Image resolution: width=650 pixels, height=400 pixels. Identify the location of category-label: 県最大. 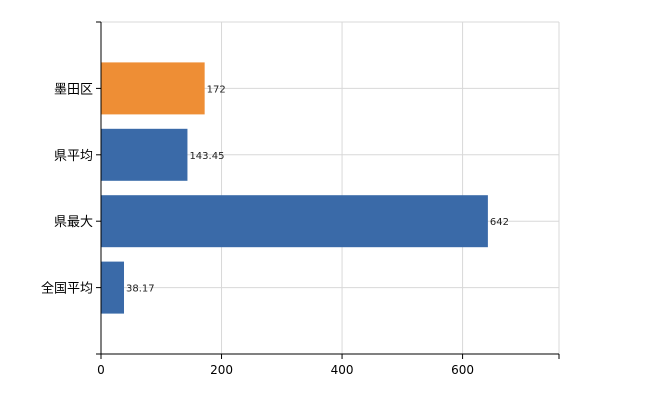
(73, 222).